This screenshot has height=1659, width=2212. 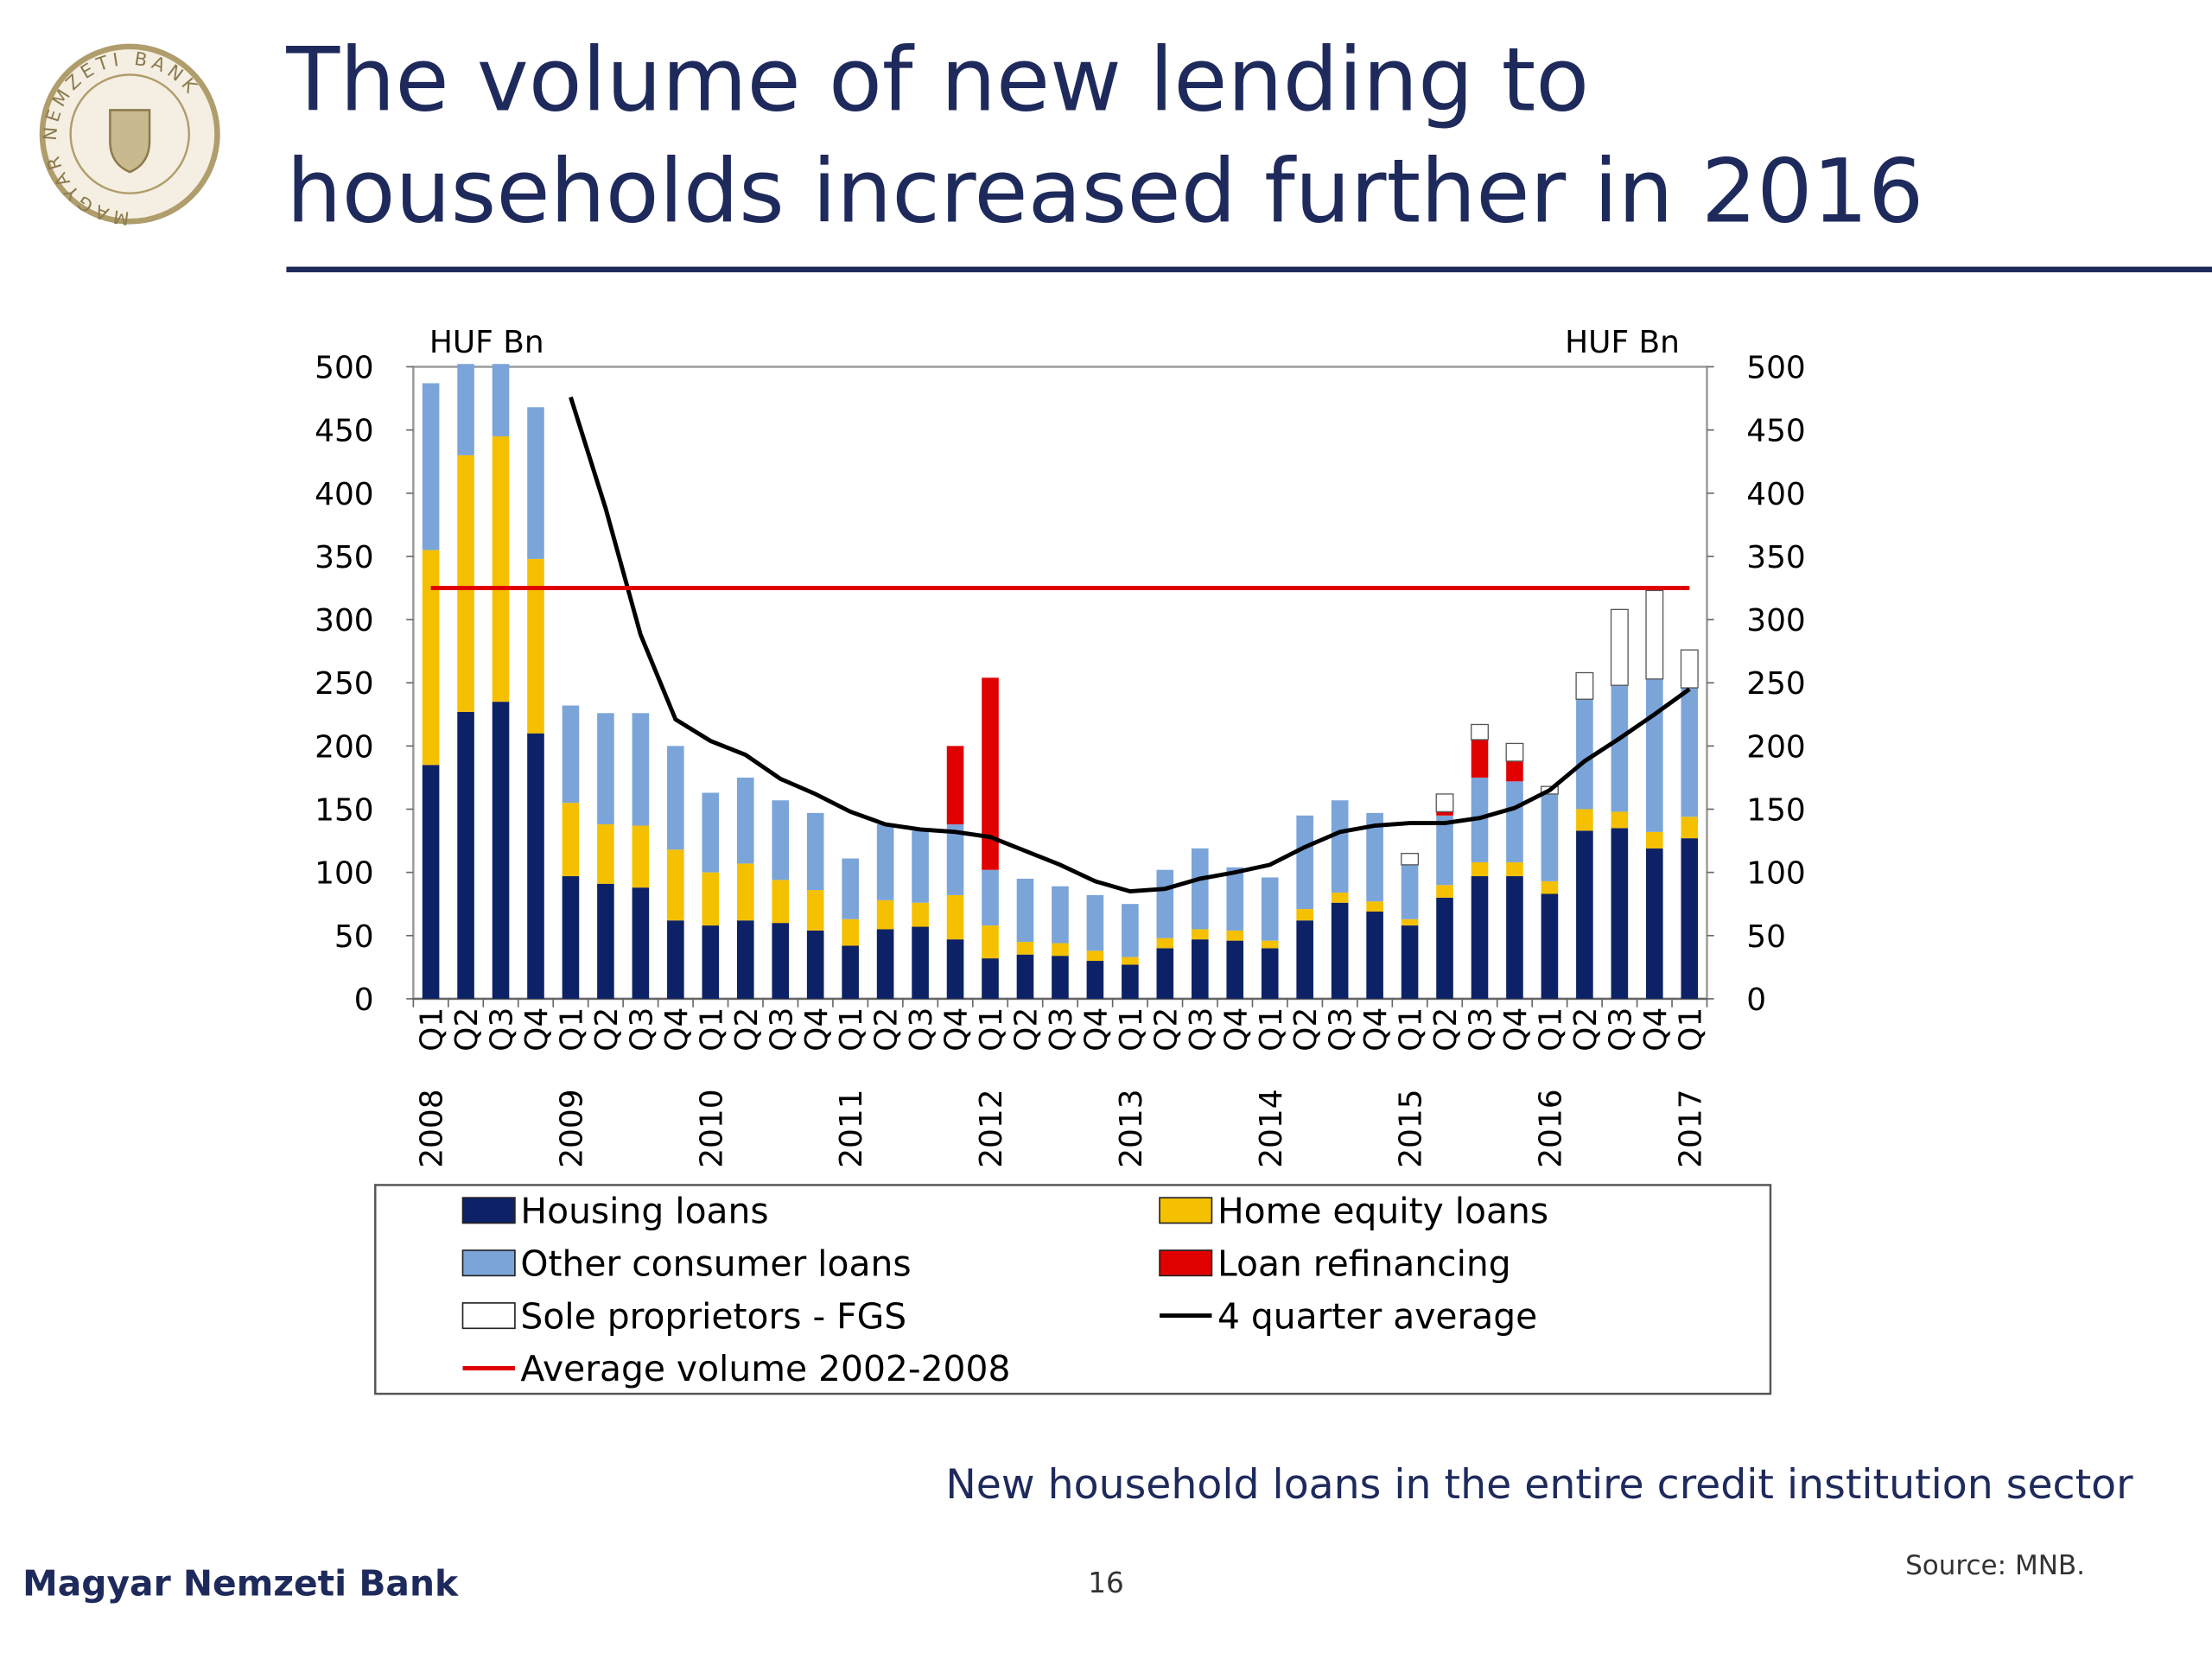 What do you see at coordinates (1622, 342) in the screenshot?
I see `y2-unit-label: HUF Bn` at bounding box center [1622, 342].